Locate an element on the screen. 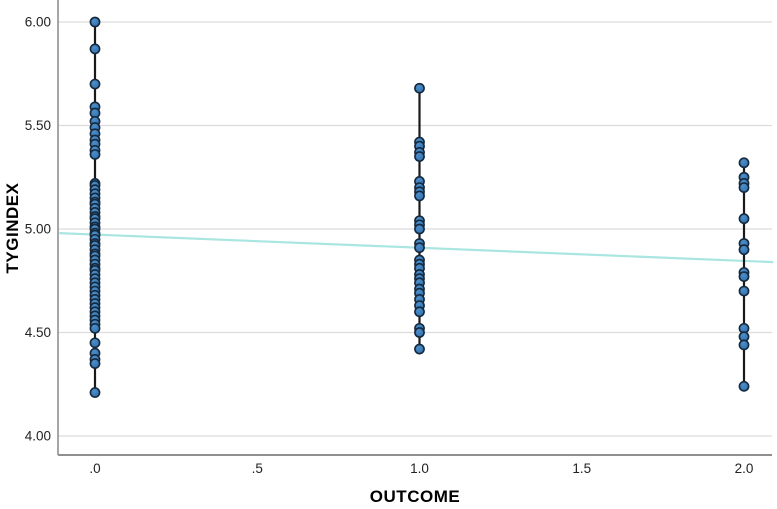 Image resolution: width=777 pixels, height=509 pixels. x-tick-label: .0 is located at coordinates (94, 468).